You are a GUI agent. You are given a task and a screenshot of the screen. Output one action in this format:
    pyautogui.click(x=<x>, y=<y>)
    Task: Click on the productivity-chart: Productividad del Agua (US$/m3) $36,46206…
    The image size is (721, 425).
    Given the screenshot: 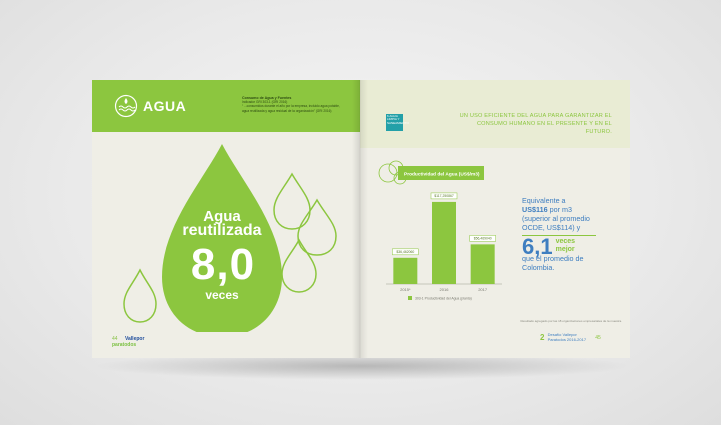 What is the action you would take?
    pyautogui.click(x=440, y=230)
    